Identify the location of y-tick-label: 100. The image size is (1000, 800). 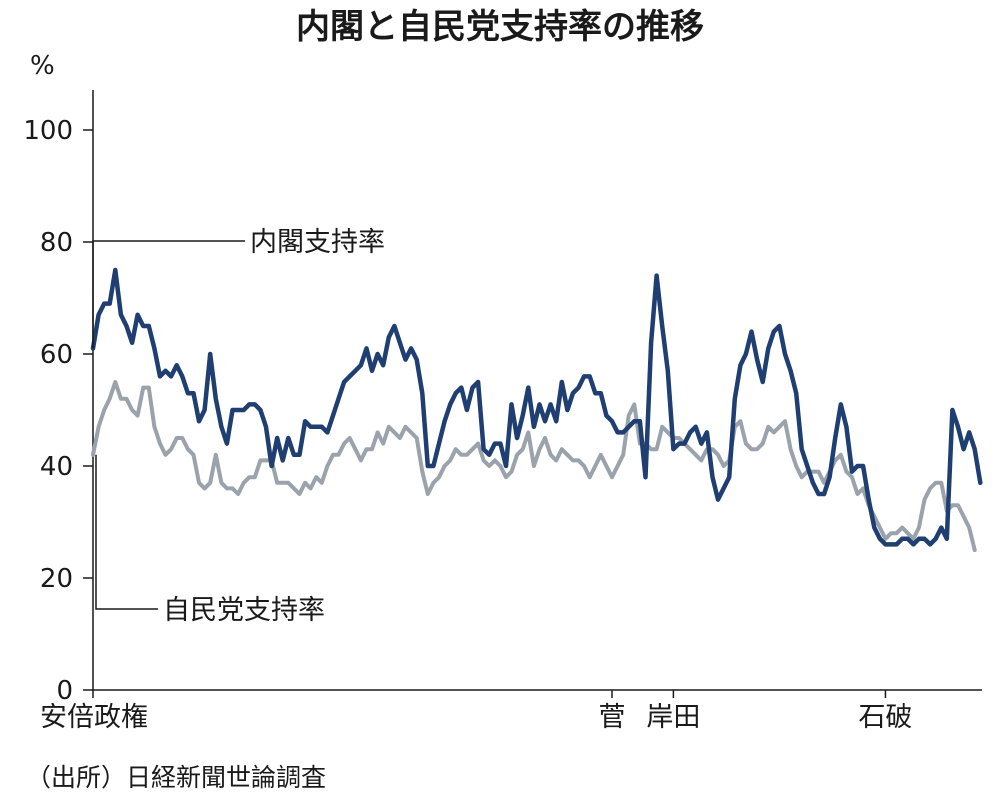
(48, 131).